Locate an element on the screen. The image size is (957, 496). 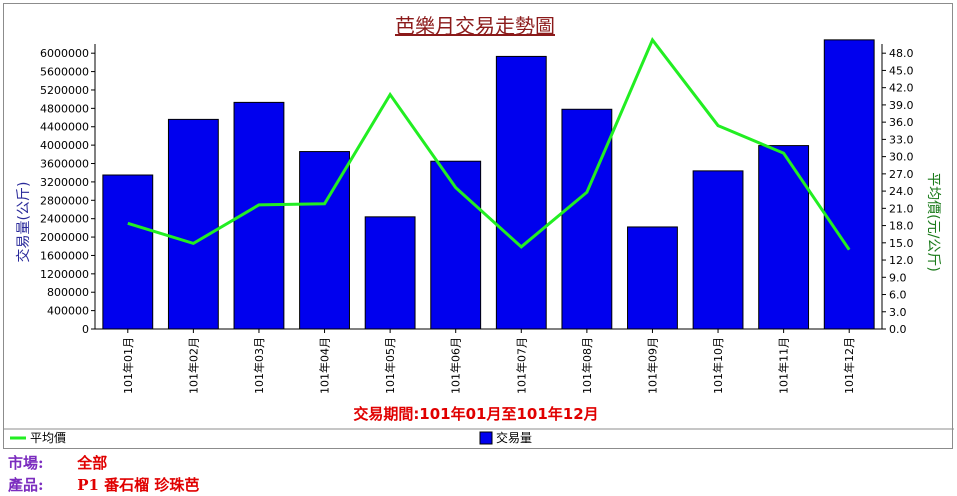
y-left-tick-label: 4800000 is located at coordinates (64, 108).